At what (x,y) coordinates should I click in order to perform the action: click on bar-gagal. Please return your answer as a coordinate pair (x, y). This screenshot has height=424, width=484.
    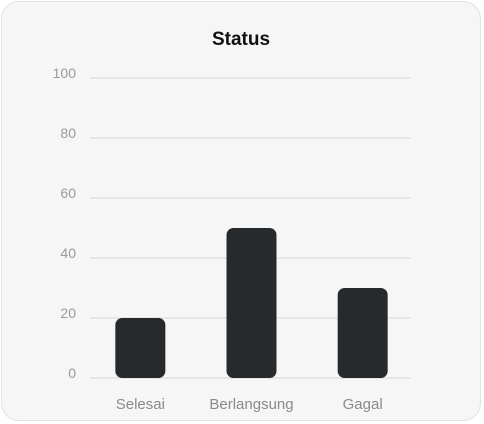
    Looking at the image, I should click on (362, 333).